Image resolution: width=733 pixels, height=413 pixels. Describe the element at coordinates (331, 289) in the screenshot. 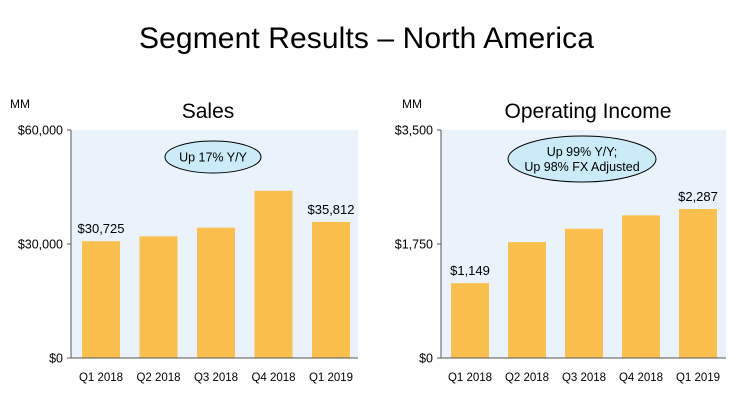

I see `sales-bar-q1-2019` at that location.